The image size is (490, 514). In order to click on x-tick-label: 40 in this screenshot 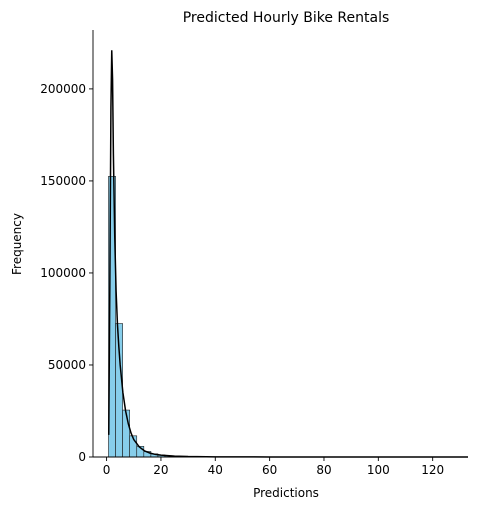, I will do `click(215, 470)`.